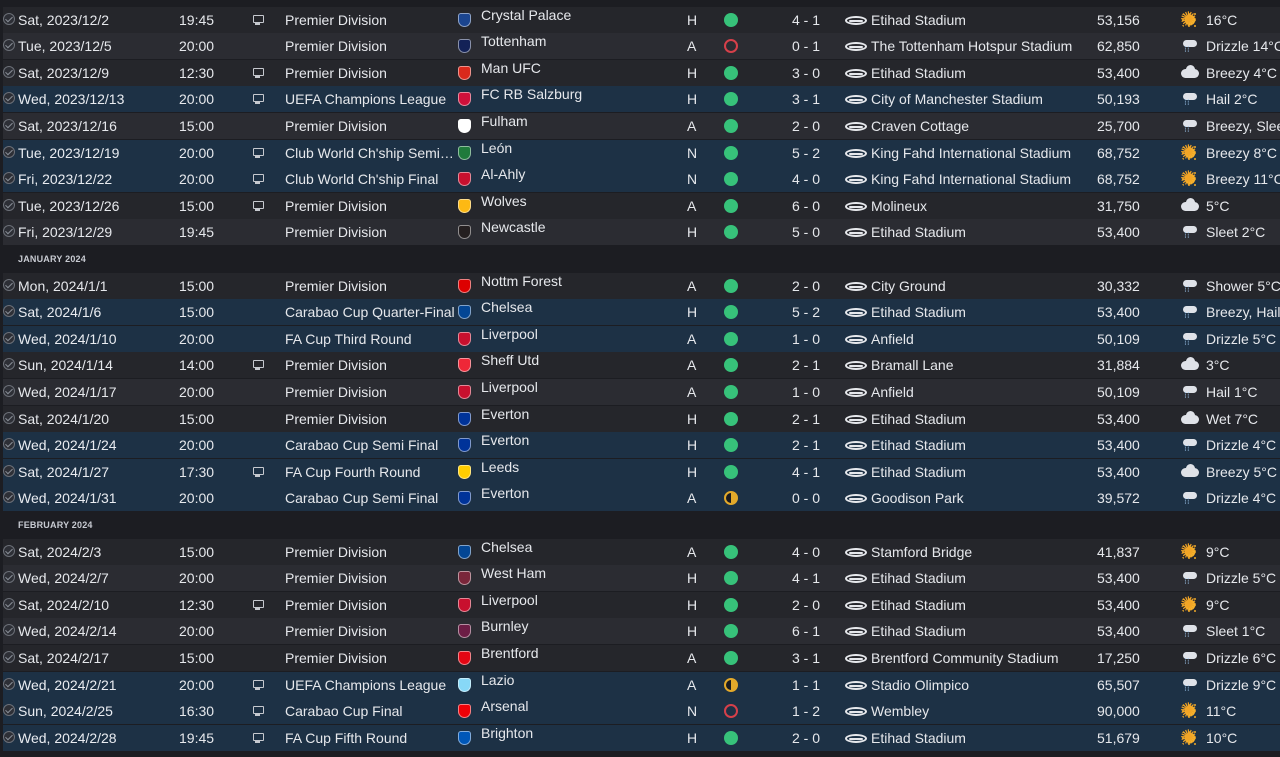  Describe the element at coordinates (503, 174) in the screenshot. I see `opponent-name: Al-Ahly` at that location.